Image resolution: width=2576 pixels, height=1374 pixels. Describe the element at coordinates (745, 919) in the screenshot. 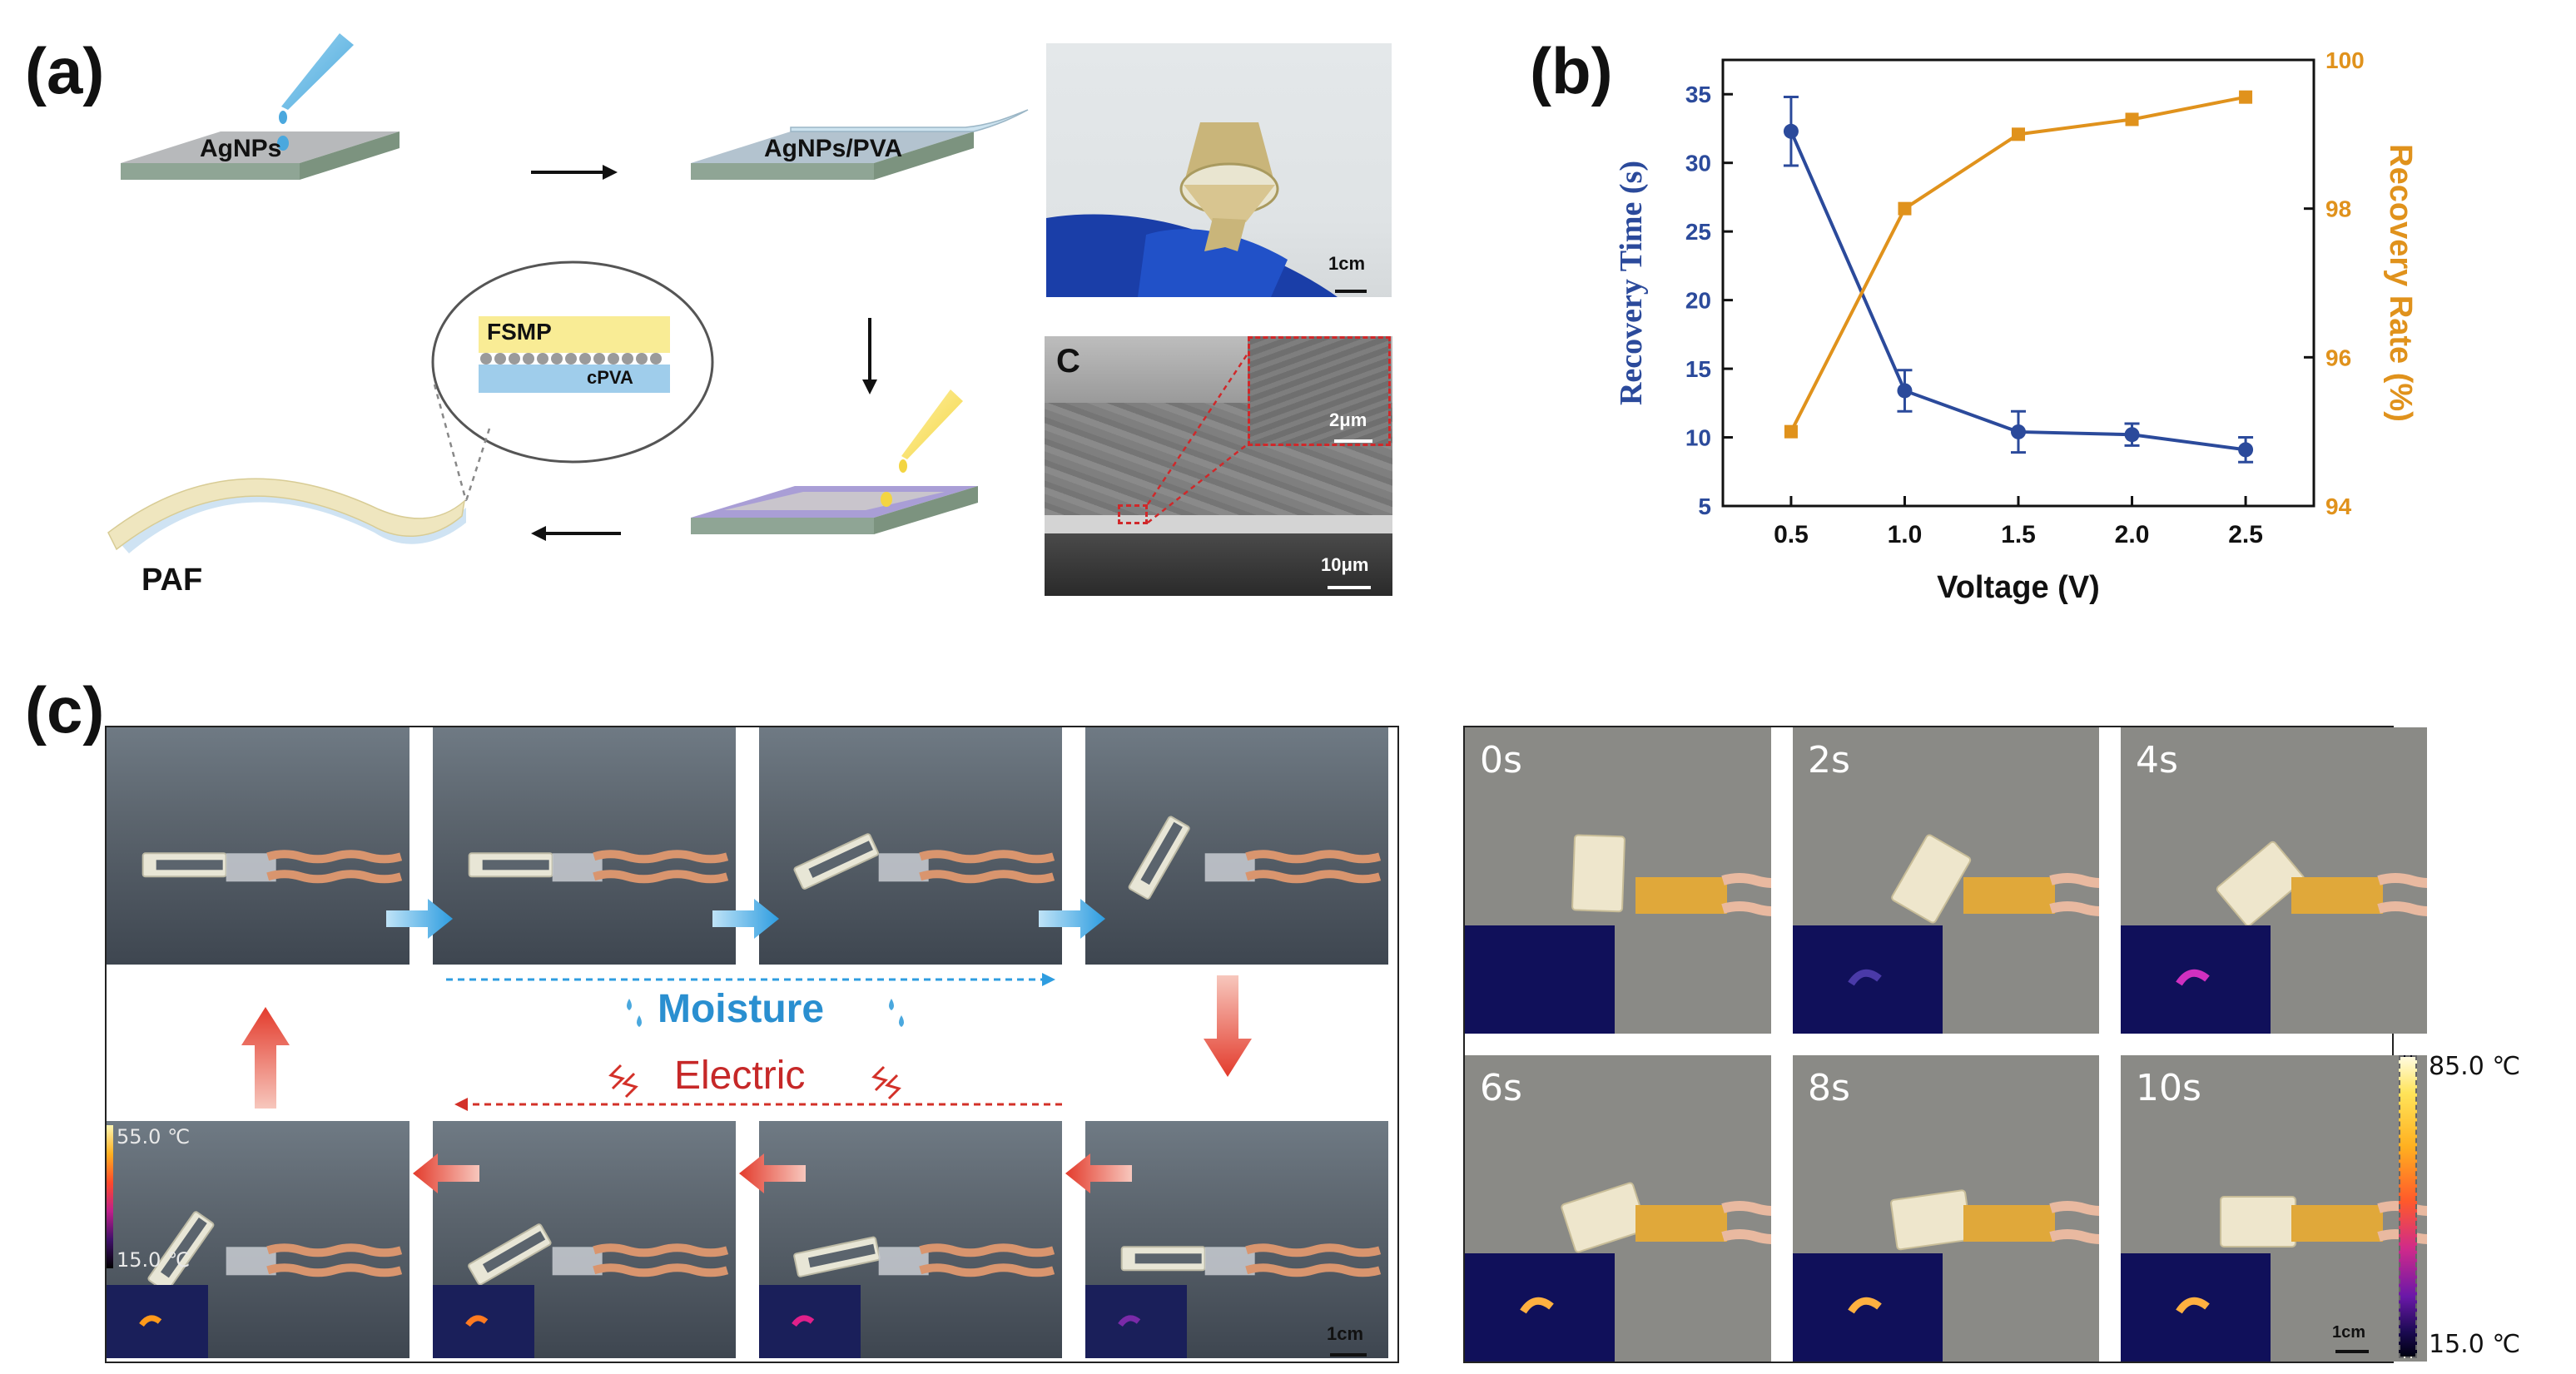

I see `blue-arrow-icons` at that location.